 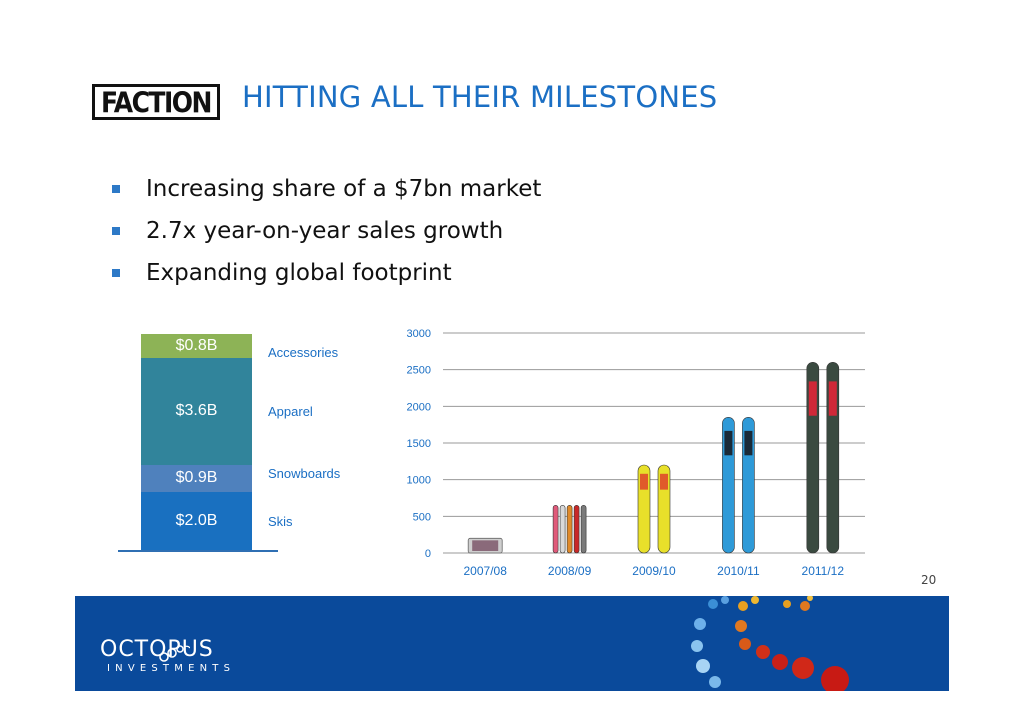 I want to click on bullet-text: Expanding global footprint, so click(x=299, y=273).